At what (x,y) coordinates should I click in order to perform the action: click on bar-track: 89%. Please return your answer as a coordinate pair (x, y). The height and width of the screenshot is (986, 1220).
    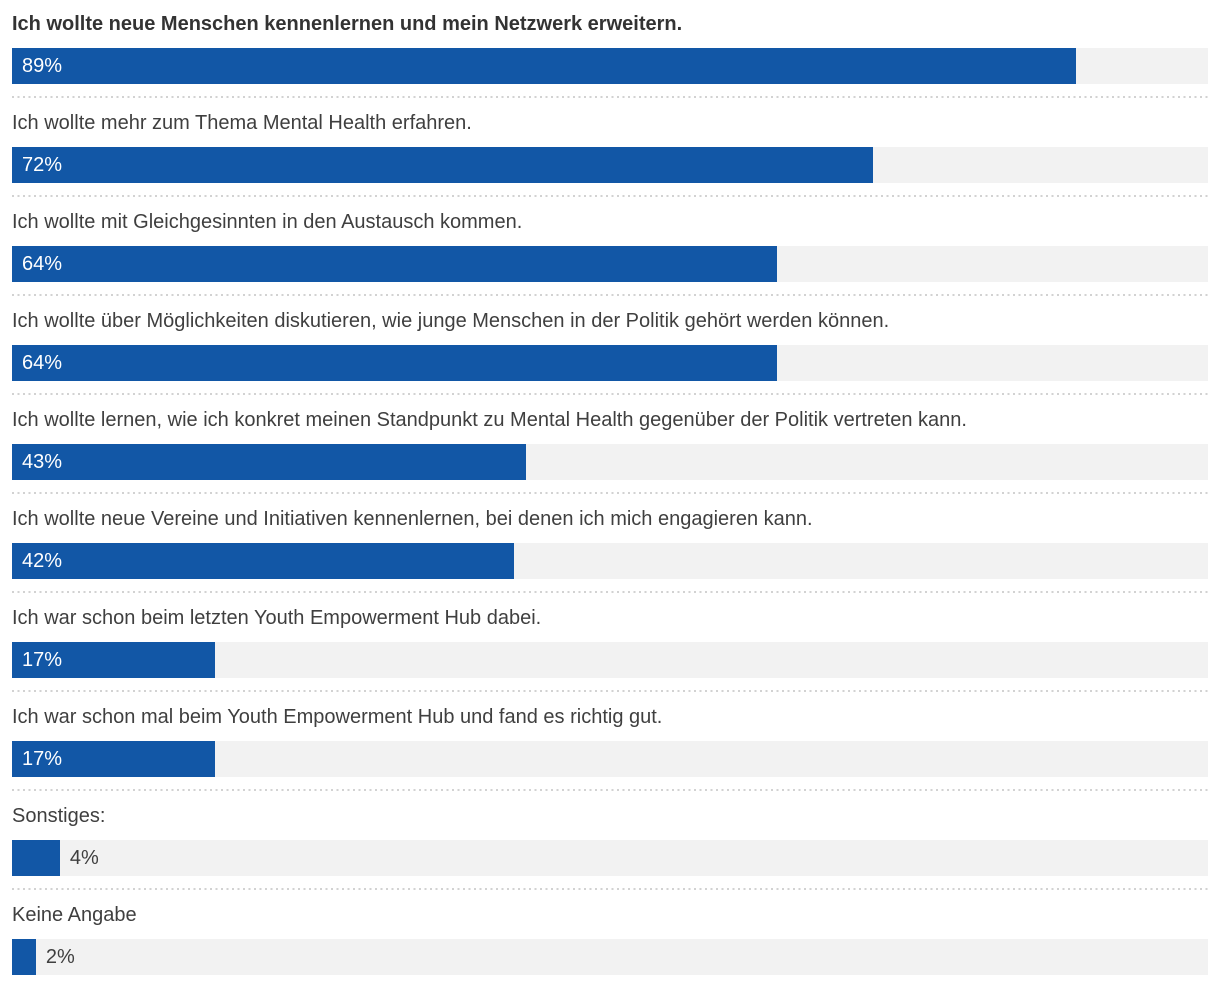
    Looking at the image, I should click on (610, 66).